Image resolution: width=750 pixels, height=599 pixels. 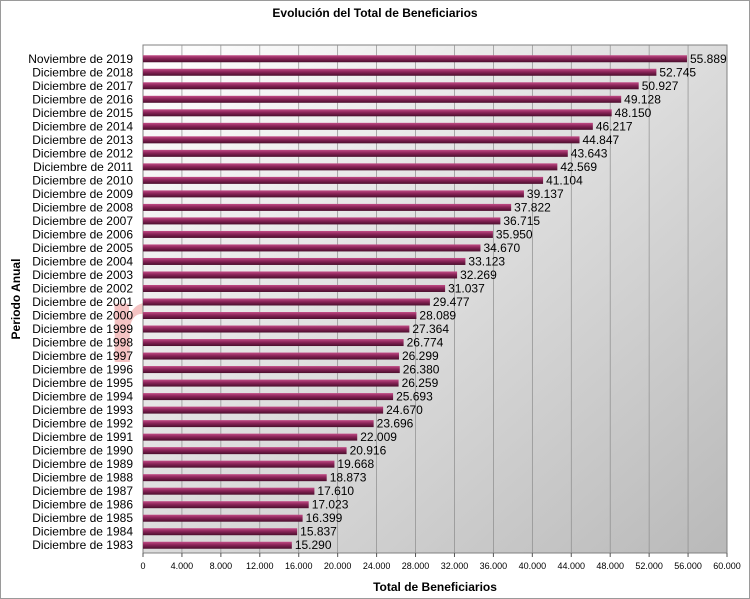 What do you see at coordinates (324, 518) in the screenshot?
I see `value-label: 16.399` at bounding box center [324, 518].